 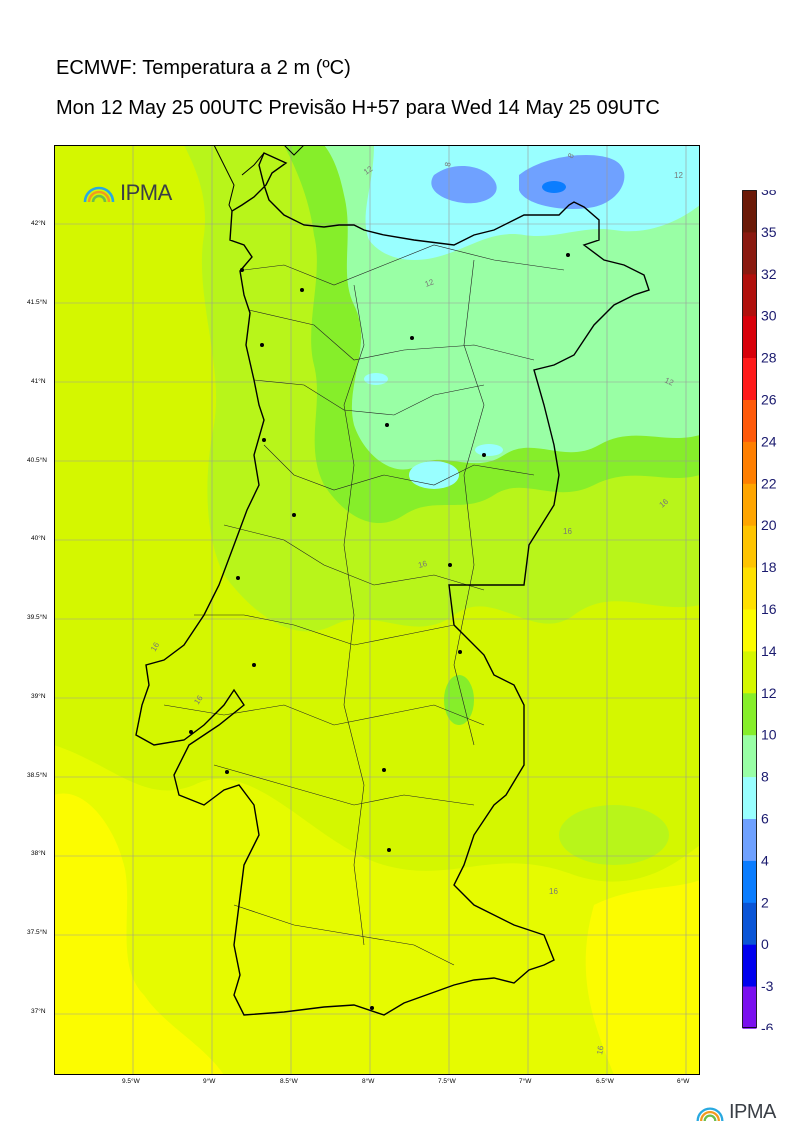 What do you see at coordinates (38, 223) in the screenshot?
I see `lat-tick: 42°N` at bounding box center [38, 223].